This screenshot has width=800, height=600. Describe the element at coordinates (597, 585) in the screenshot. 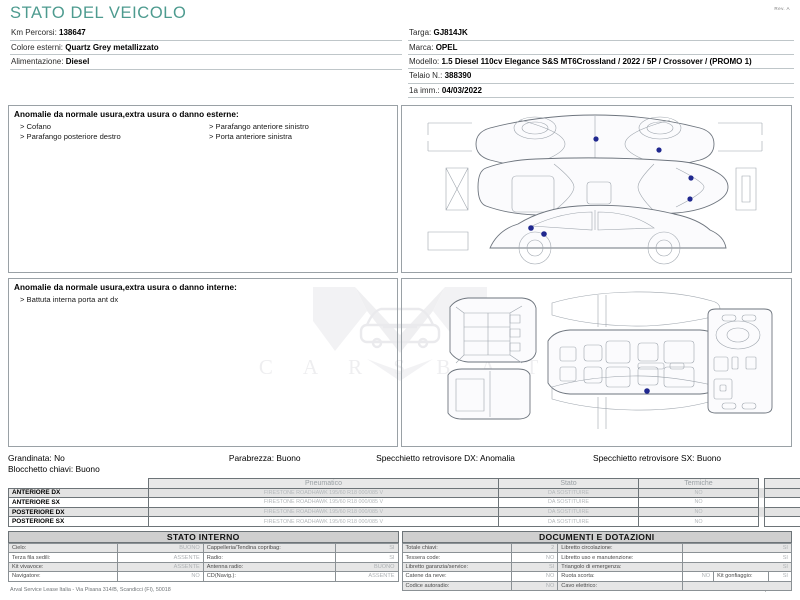

I see `table-row: Codice autoradio: NO Cavo elettrico:` at that location.